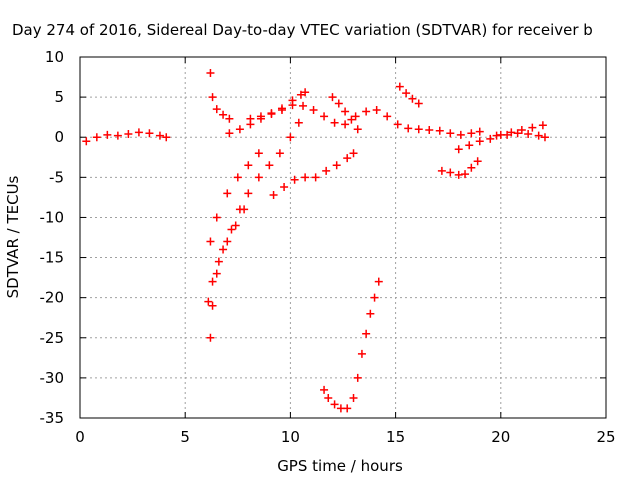 The height and width of the screenshot is (480, 640). What do you see at coordinates (52, 418) in the screenshot?
I see `y-tick-label: -35` at bounding box center [52, 418].